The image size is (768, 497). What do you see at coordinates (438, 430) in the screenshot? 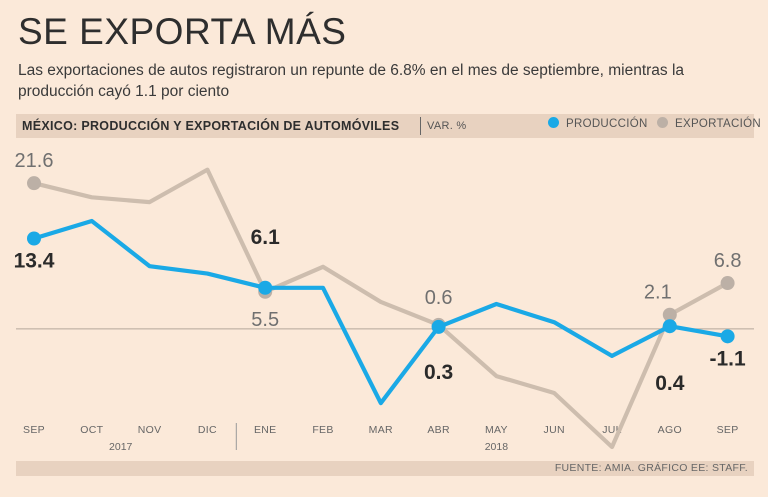
I see `x-tick-label: ABR` at bounding box center [438, 430].